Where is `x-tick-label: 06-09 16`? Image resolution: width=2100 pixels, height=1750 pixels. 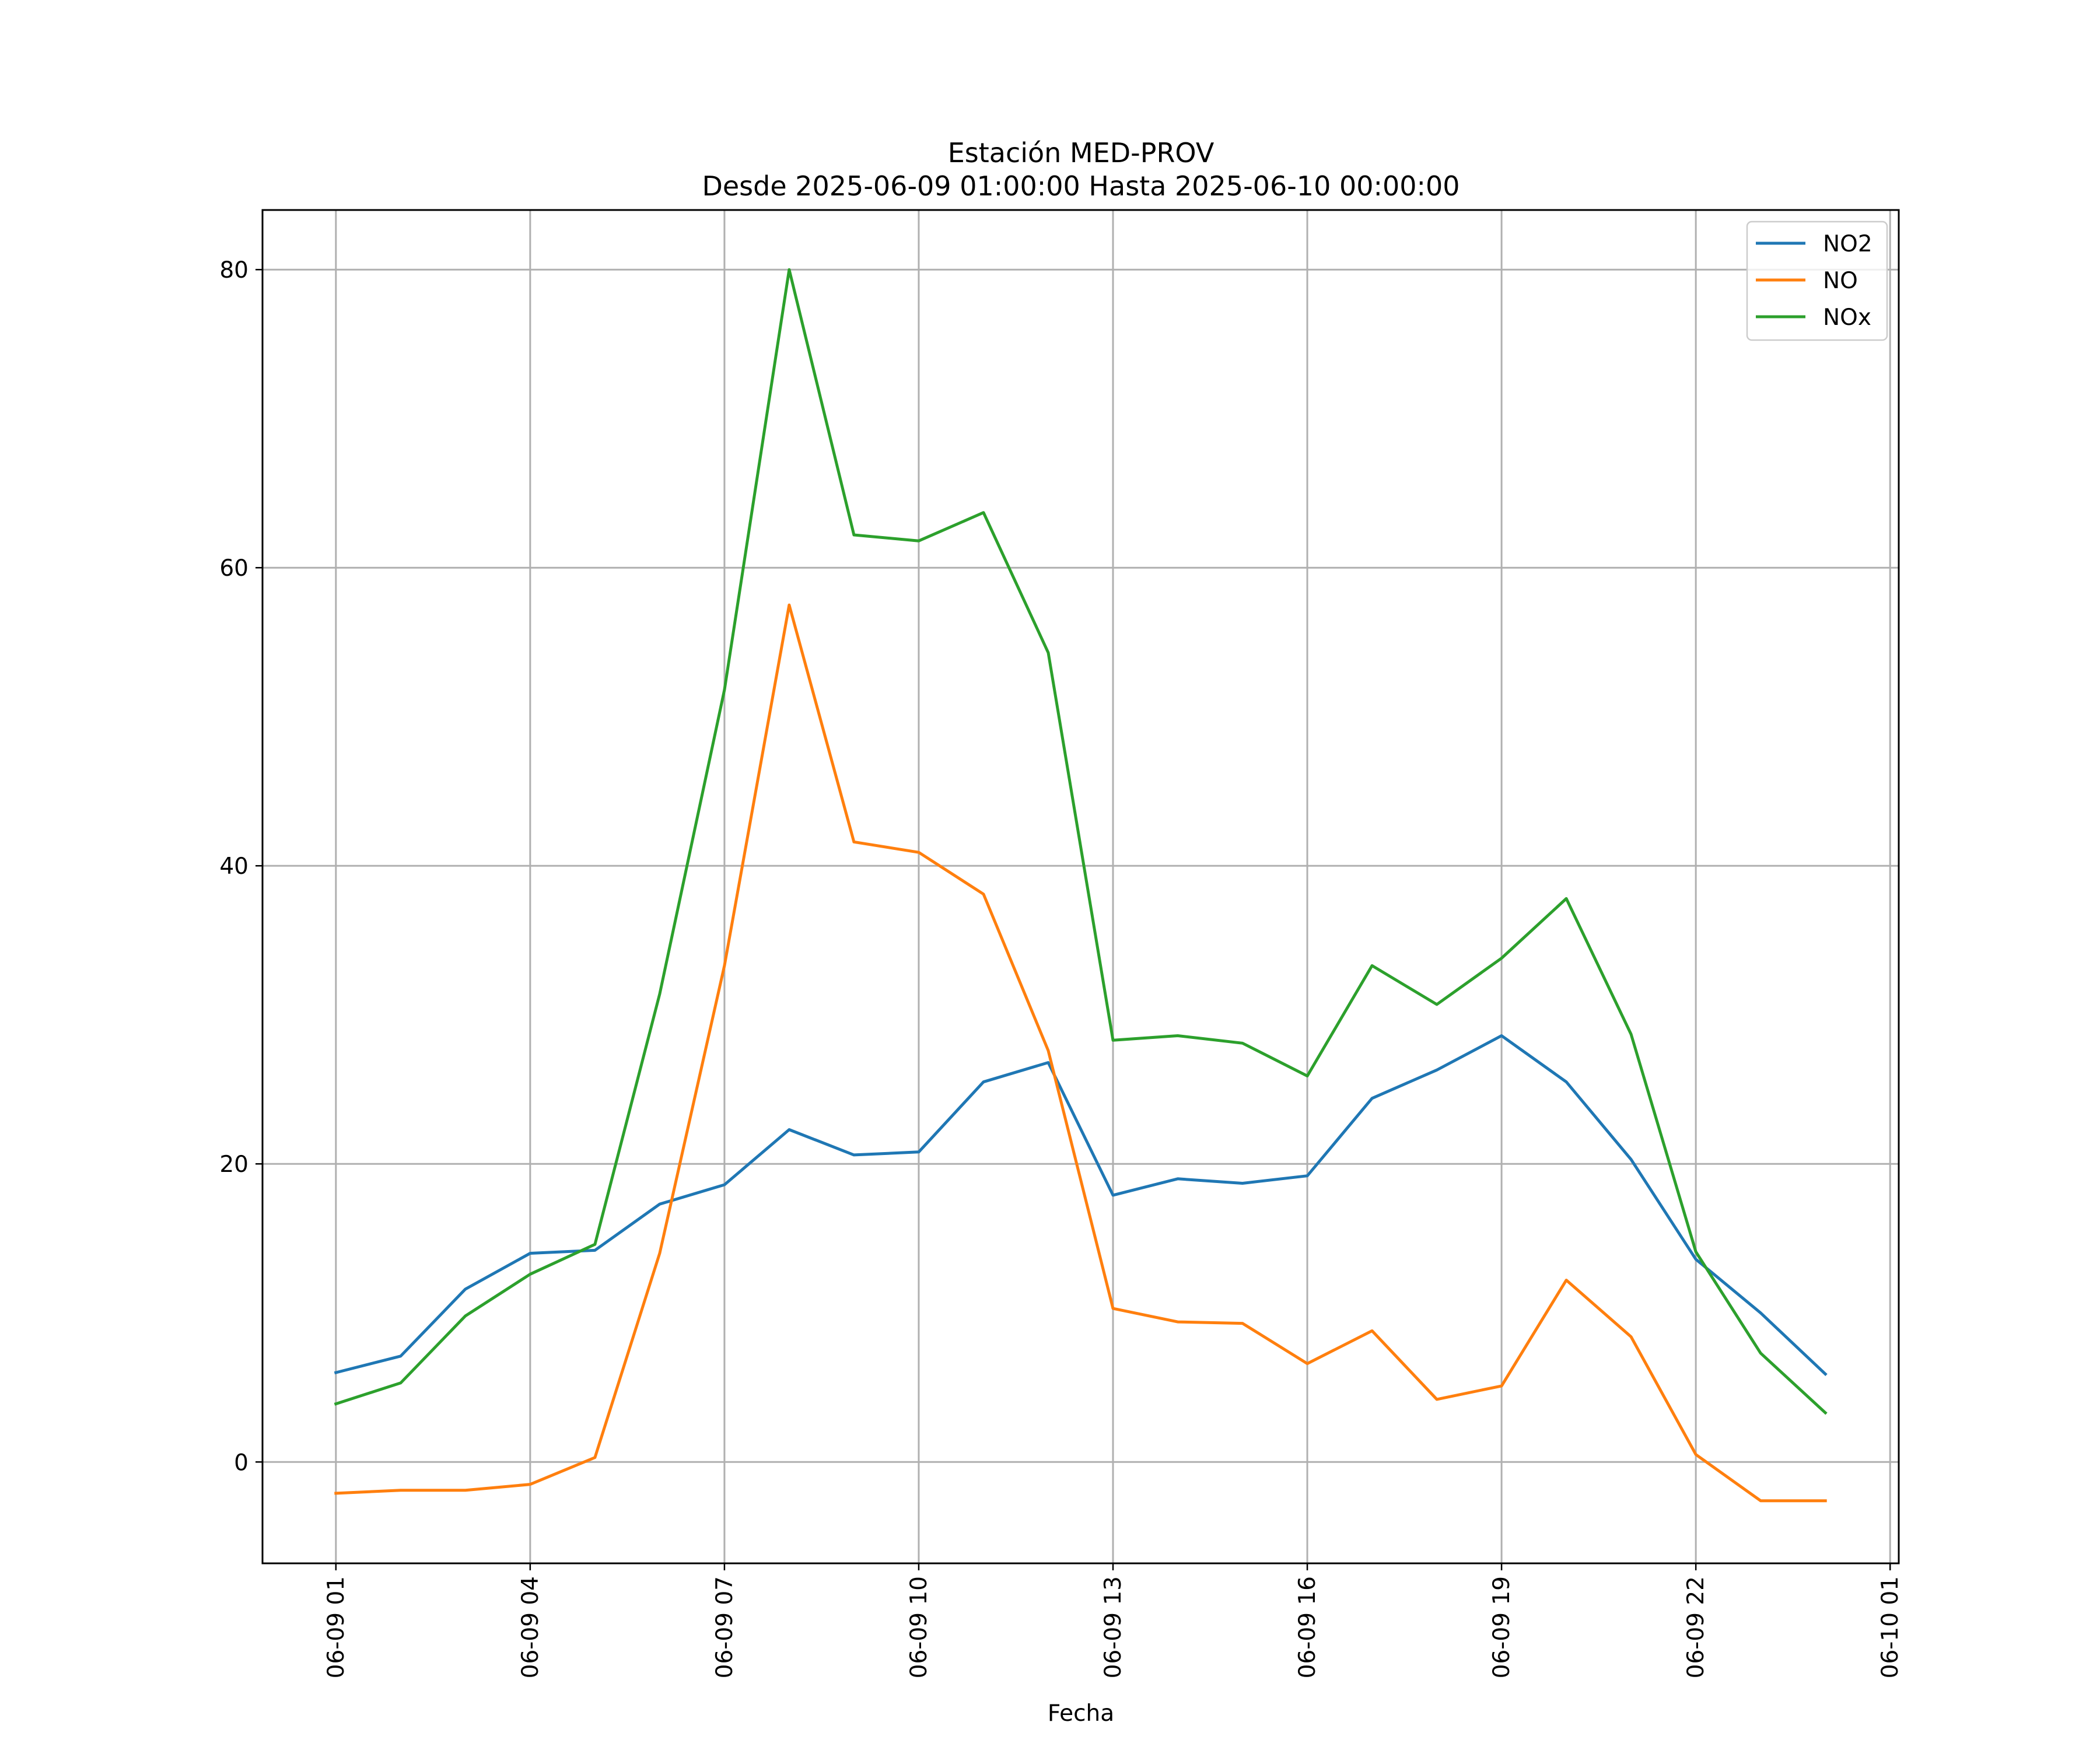
x-tick-label: 06-09 16 is located at coordinates (1307, 1627).